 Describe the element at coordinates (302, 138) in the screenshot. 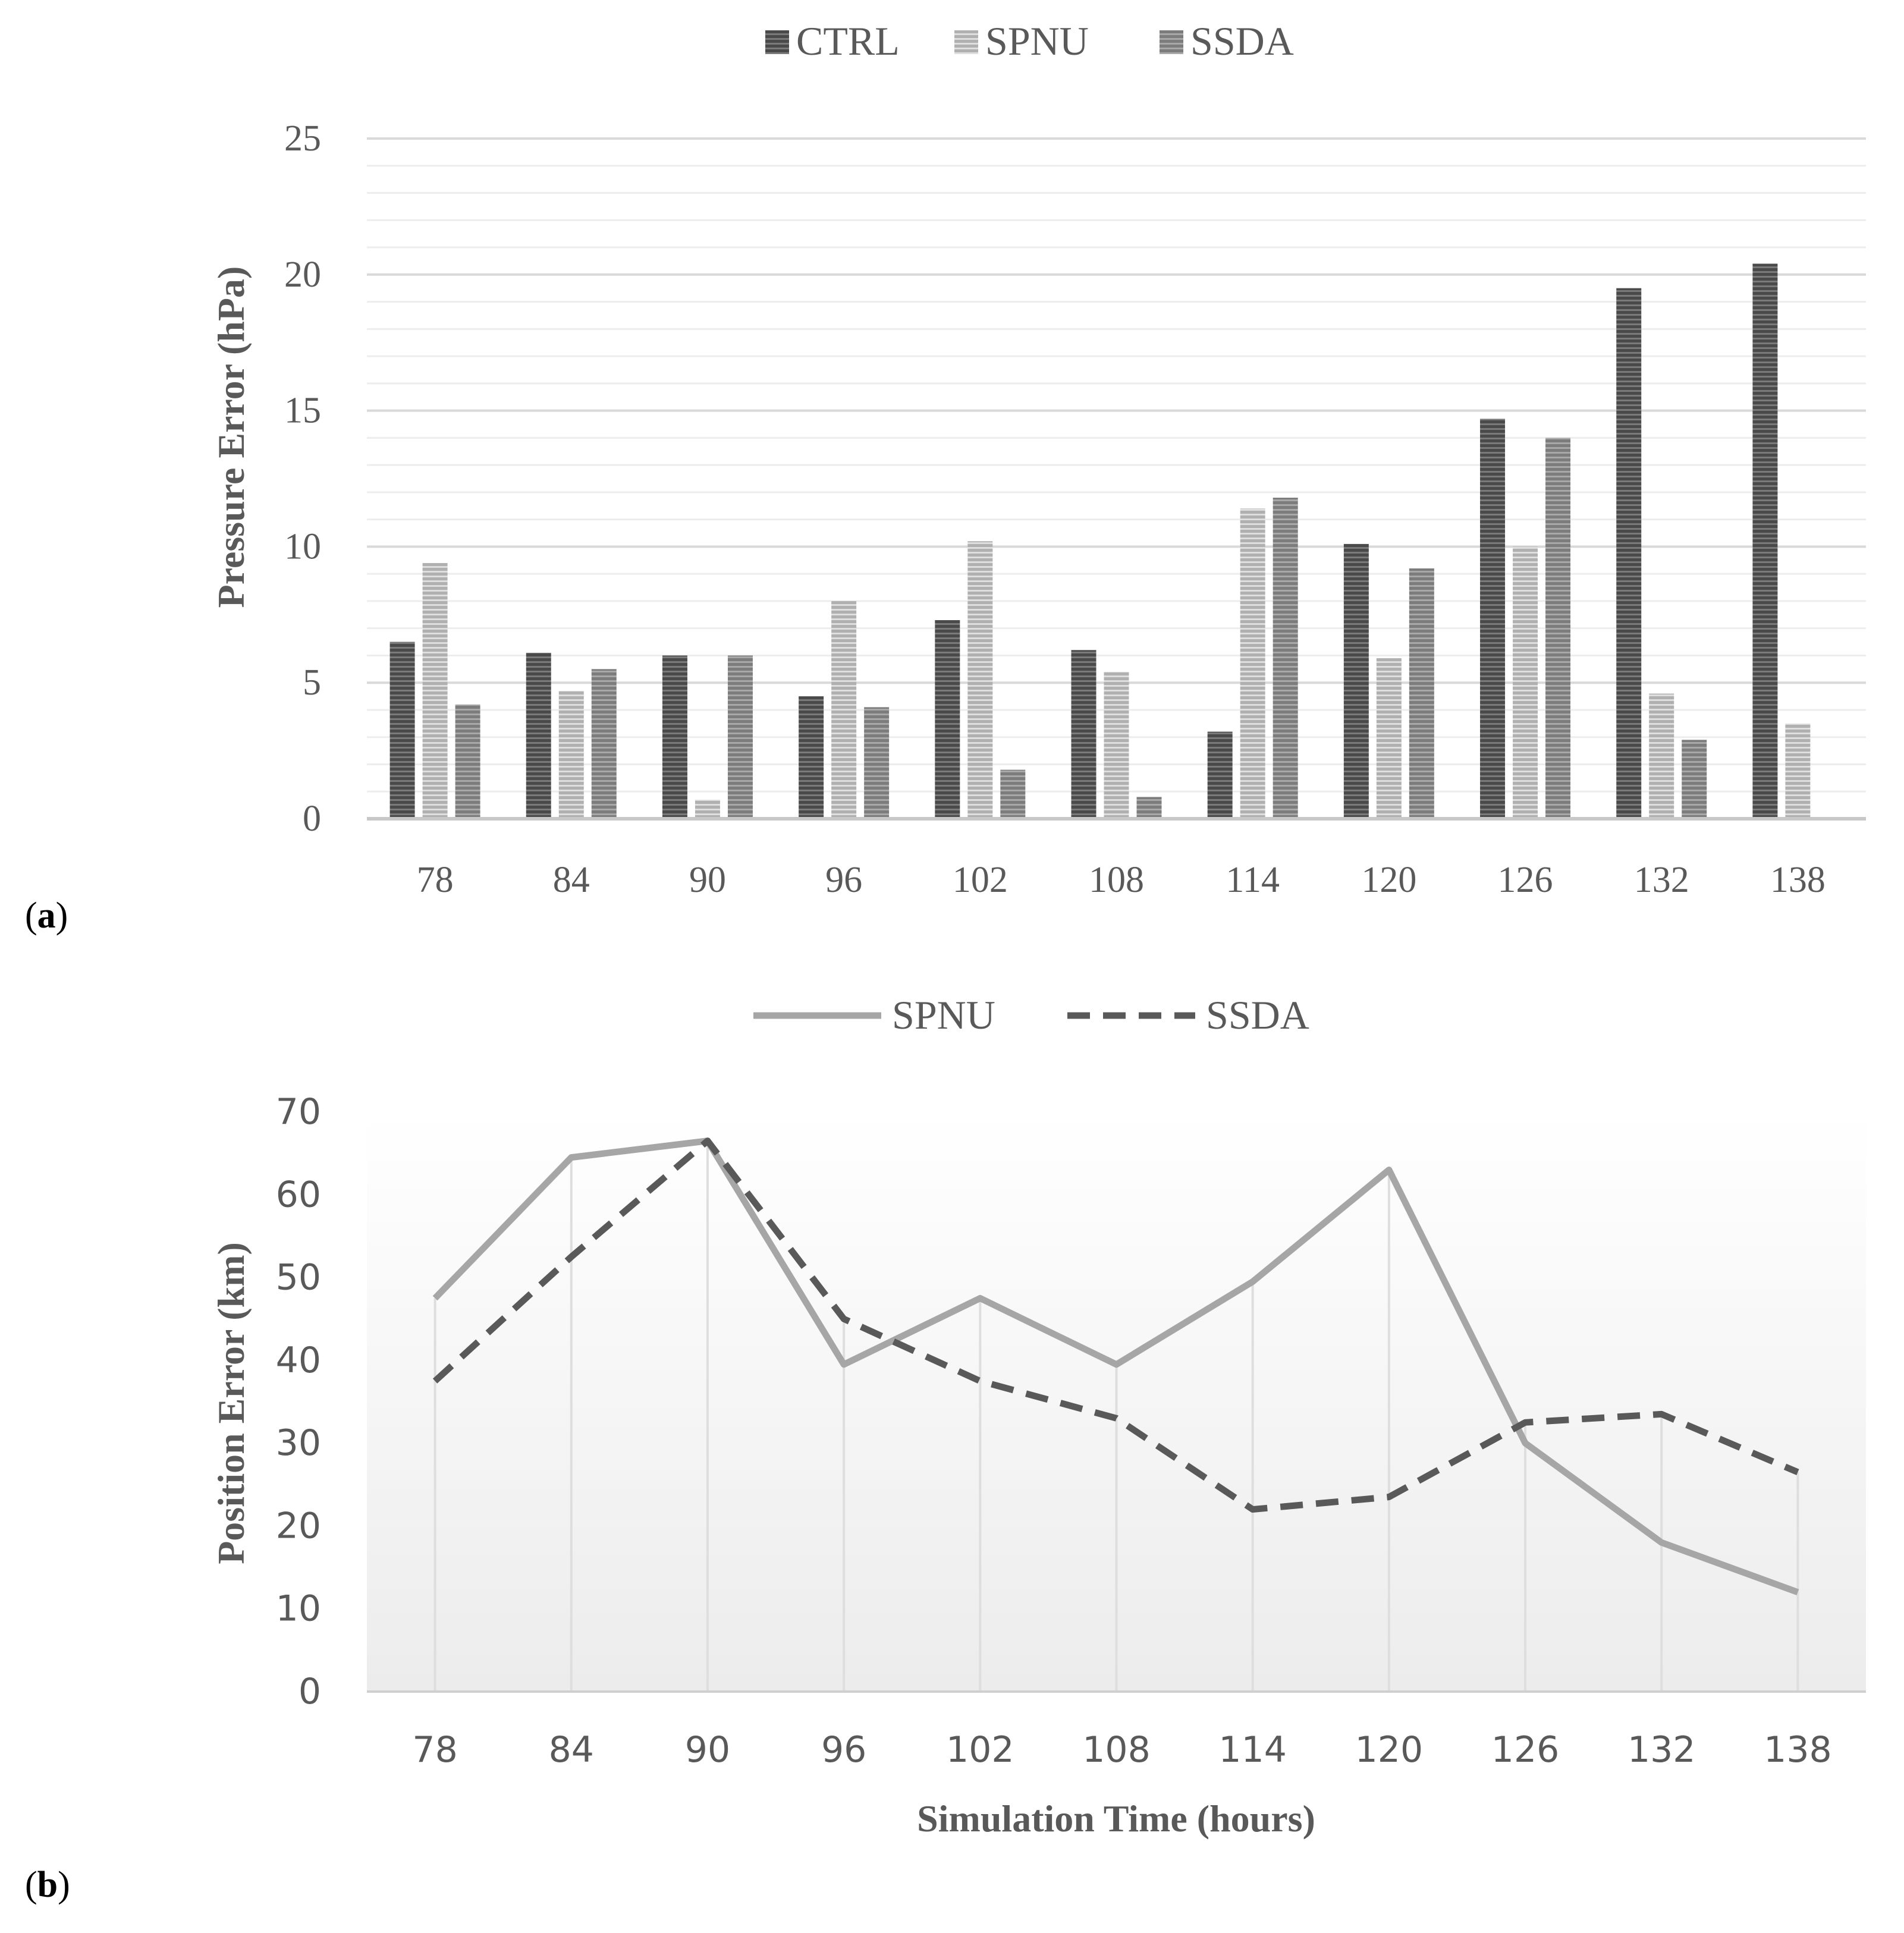

I see `y-tick-label: 25` at that location.